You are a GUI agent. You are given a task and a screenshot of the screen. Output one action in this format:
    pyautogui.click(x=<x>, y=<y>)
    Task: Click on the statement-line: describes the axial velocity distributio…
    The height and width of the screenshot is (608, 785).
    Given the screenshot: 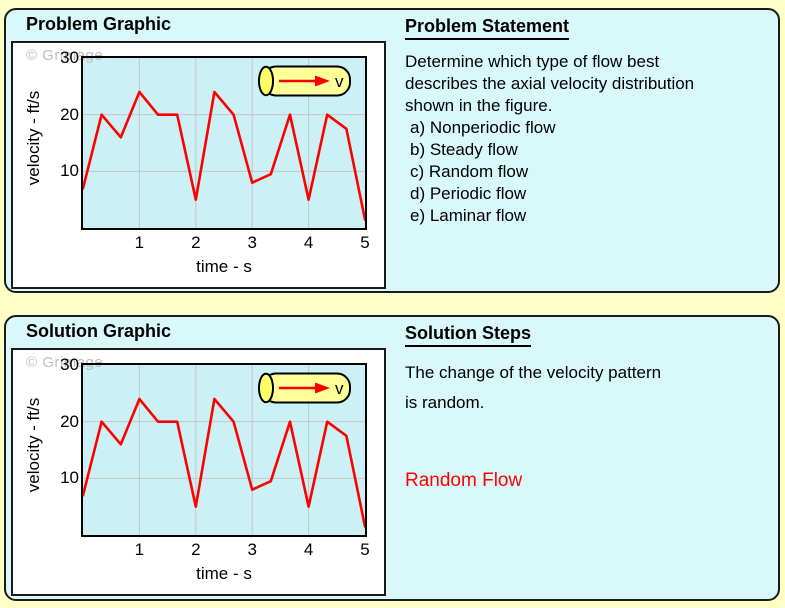 What is the action you would take?
    pyautogui.click(x=550, y=83)
    